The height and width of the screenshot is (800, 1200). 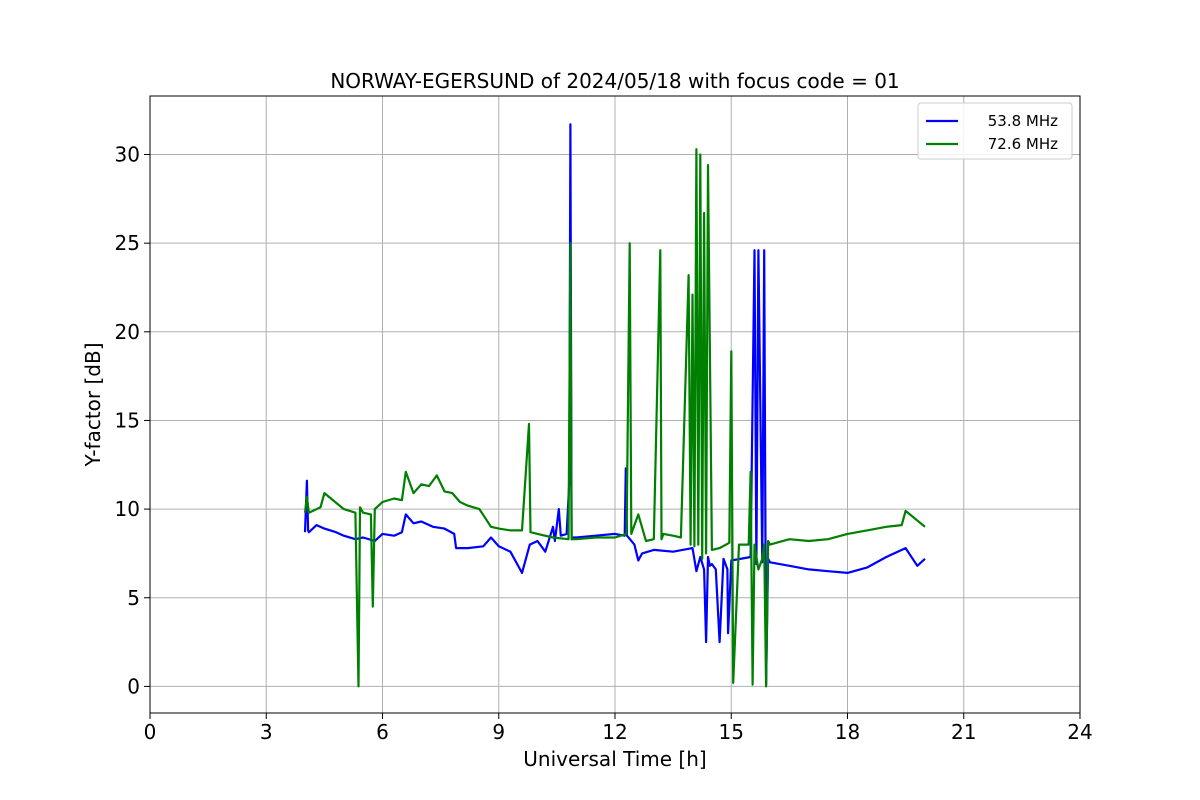 I want to click on legend: 53.8 MHz 72.6 MHz, so click(x=995, y=131).